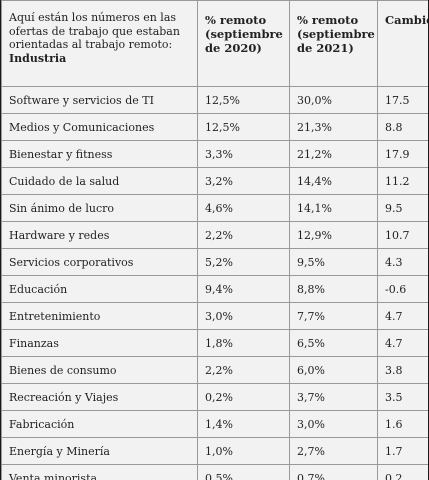 Image resolution: width=429 pixels, height=480 pixels. What do you see at coordinates (402, 127) in the screenshot?
I see `cell-change: 8.8` at bounding box center [402, 127].